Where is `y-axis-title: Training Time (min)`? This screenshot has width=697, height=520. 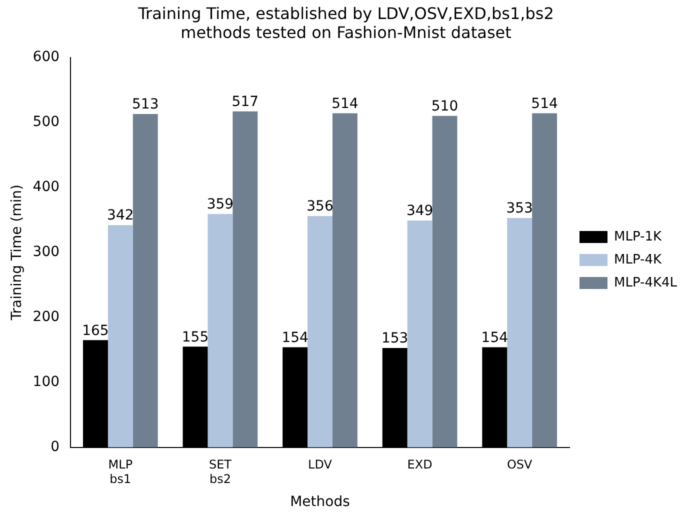 y-axis-title: Training Time (min) is located at coordinates (17, 253).